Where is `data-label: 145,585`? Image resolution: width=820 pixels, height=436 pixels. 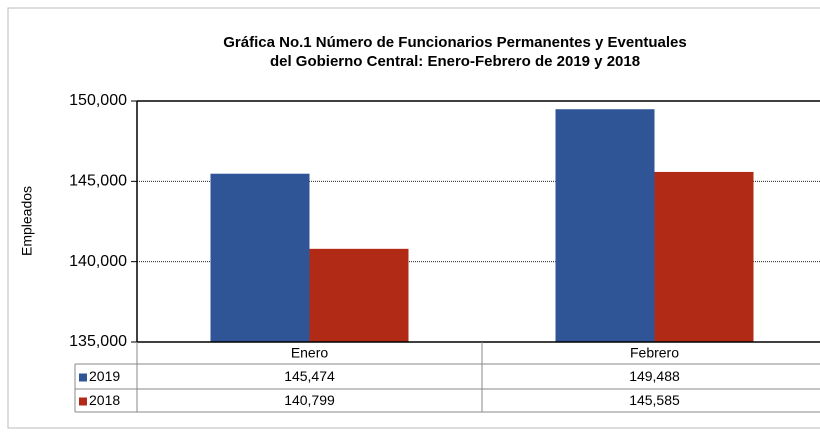
data-label: 145,585 is located at coordinates (654, 400).